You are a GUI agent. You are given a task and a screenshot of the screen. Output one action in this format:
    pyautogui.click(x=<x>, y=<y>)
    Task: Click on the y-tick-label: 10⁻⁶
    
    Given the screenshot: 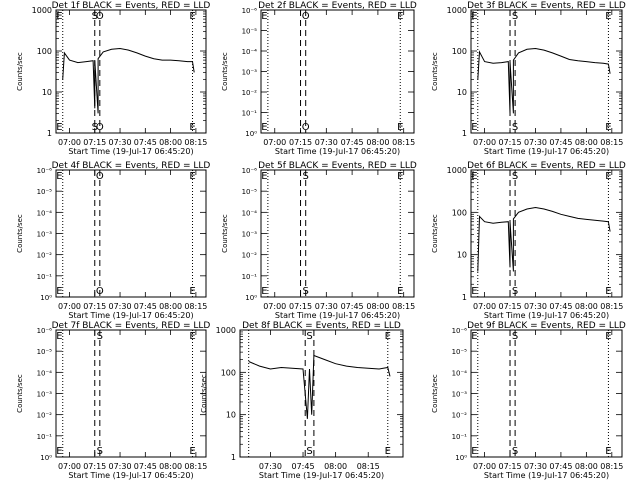 What is the action you would take?
    pyautogui.click(x=45, y=331)
    